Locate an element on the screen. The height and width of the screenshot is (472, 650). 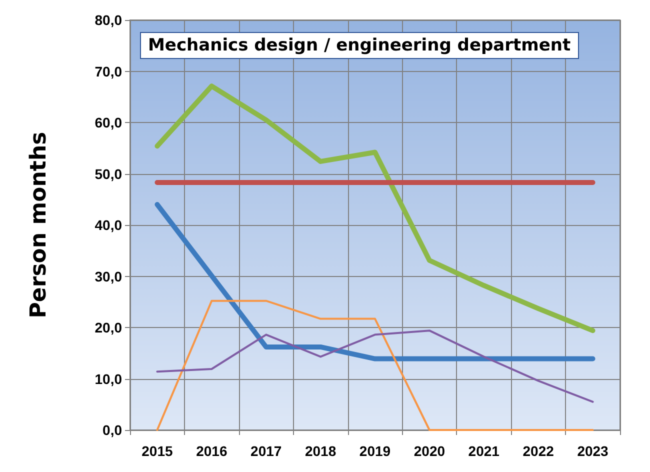
text: Mechanics design / engineering department is located at coordinates (359, 46).